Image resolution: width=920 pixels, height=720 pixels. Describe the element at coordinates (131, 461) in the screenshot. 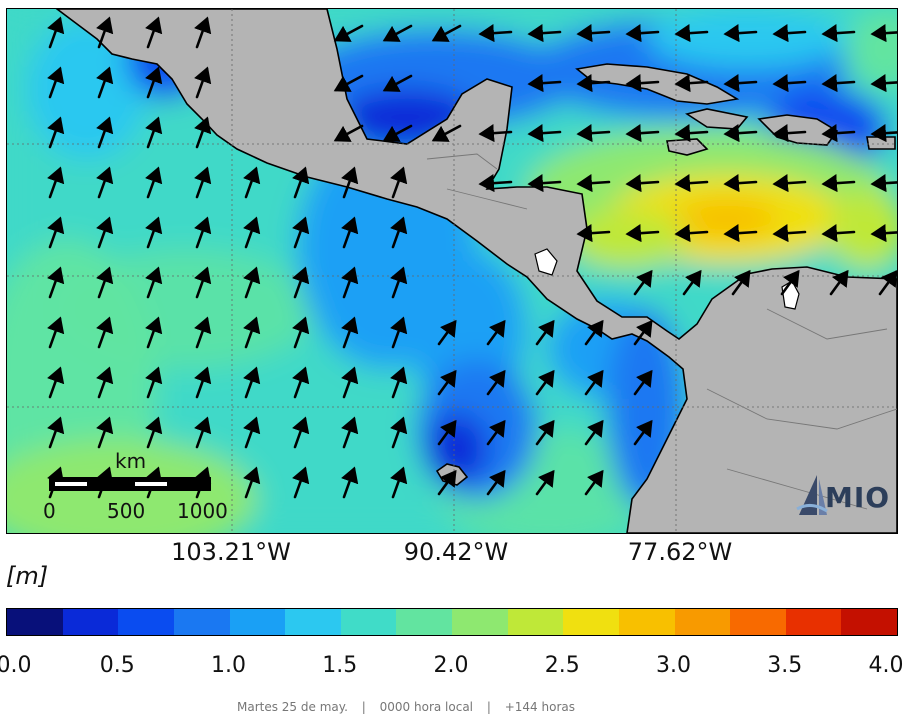

I see `scale-bar-unit: km` at that location.